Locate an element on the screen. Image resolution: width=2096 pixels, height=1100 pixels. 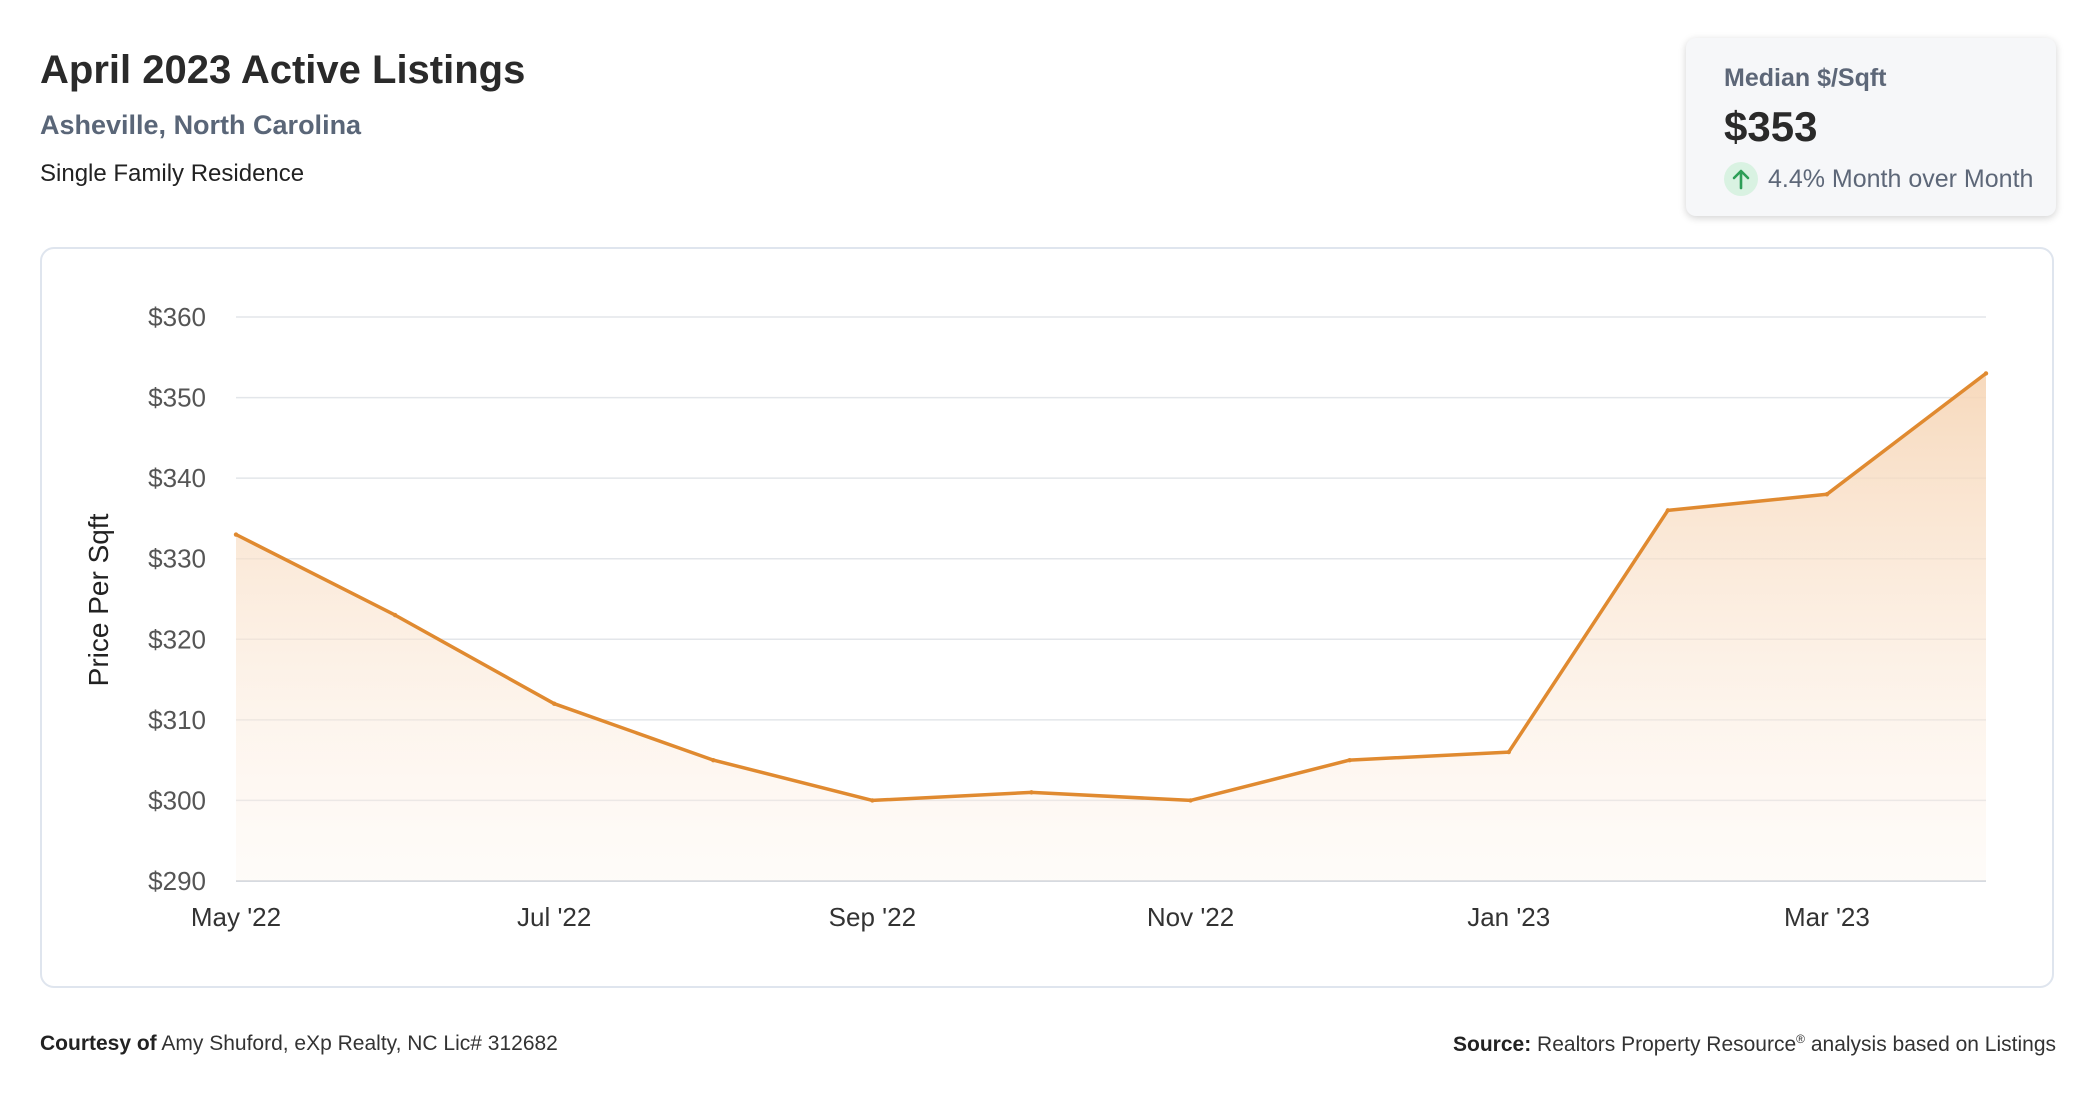
source-suffix: analysis based on Listings is located at coordinates (1933, 1044).